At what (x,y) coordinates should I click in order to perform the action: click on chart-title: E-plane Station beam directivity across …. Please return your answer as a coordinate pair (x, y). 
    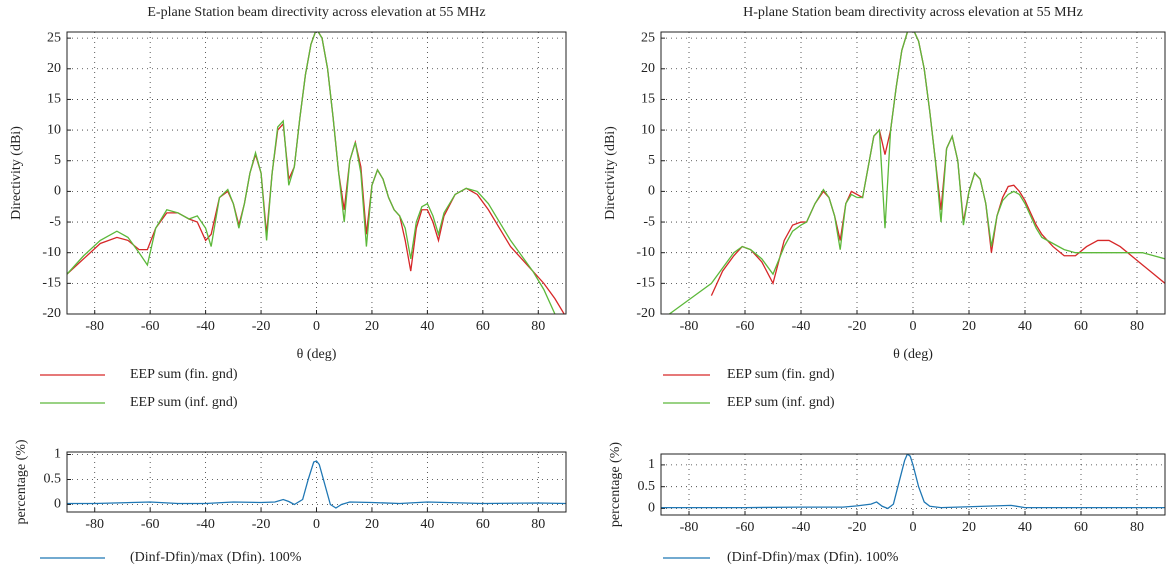
    Looking at the image, I should click on (316, 12).